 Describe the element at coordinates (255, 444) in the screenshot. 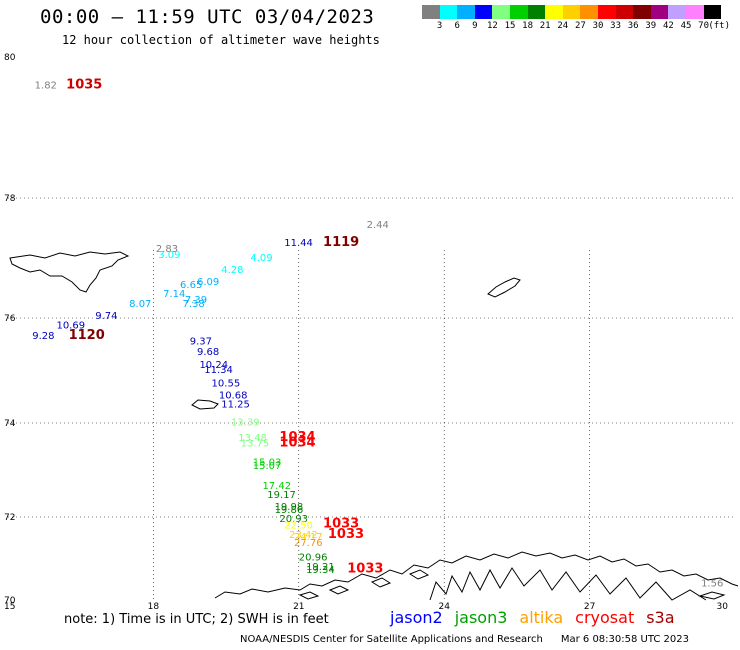

I see `wave-height-label: 13.75` at that location.